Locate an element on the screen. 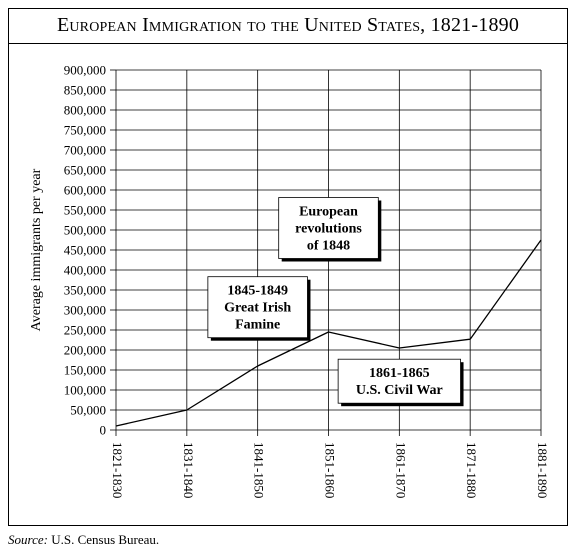 This screenshot has width=577, height=552. y-tick-label: 500,000 is located at coordinates (85, 230).